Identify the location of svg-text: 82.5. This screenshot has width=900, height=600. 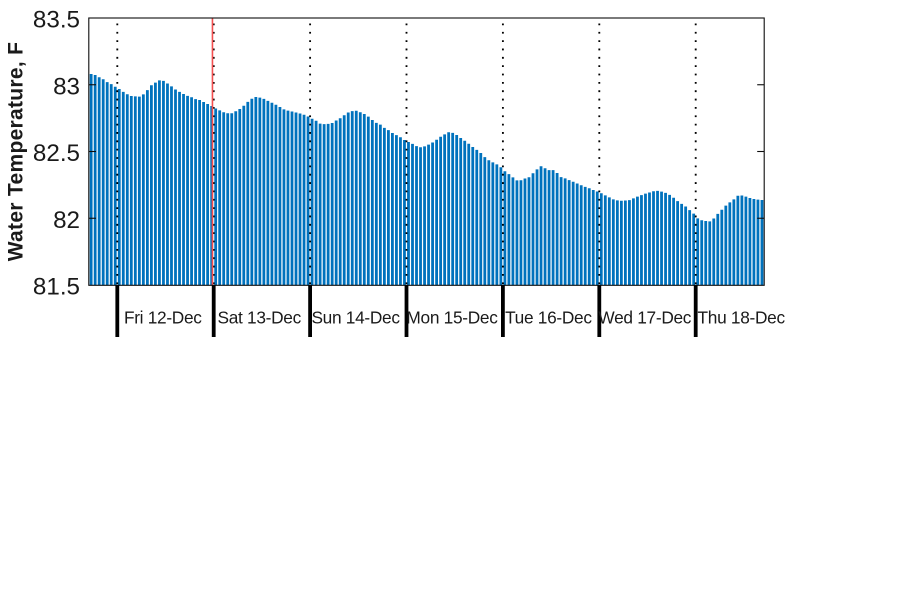
(56, 153).